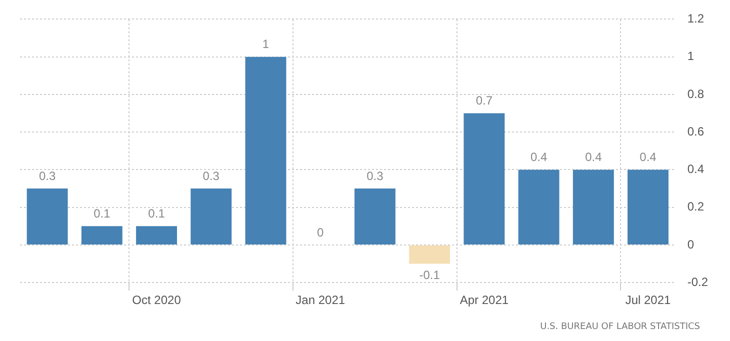 This screenshot has width=730, height=341. Describe the element at coordinates (695, 93) in the screenshot. I see `y-tick-label: 0.8` at that location.